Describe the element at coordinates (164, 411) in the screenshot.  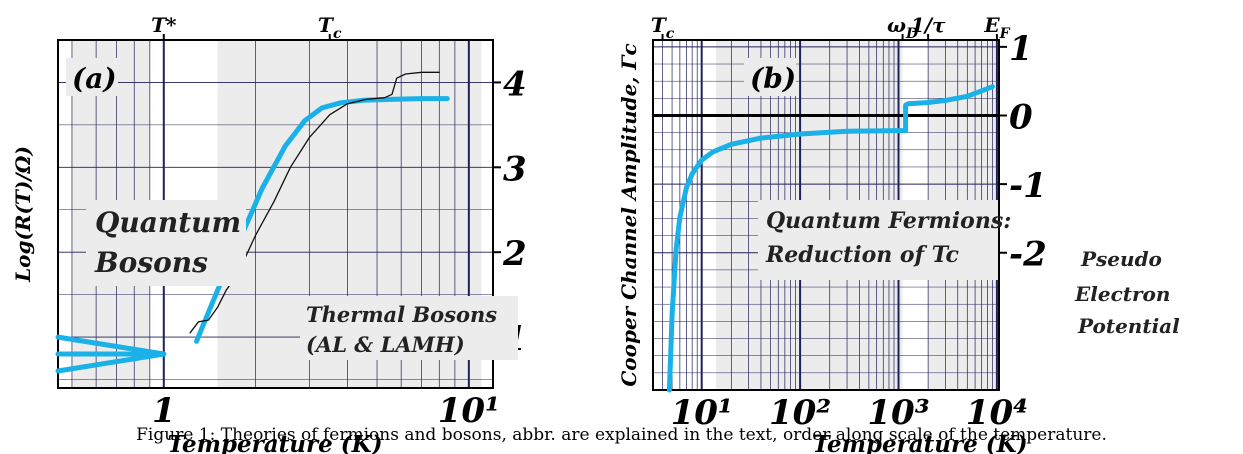
I see `x-tick-label: 1` at that location.